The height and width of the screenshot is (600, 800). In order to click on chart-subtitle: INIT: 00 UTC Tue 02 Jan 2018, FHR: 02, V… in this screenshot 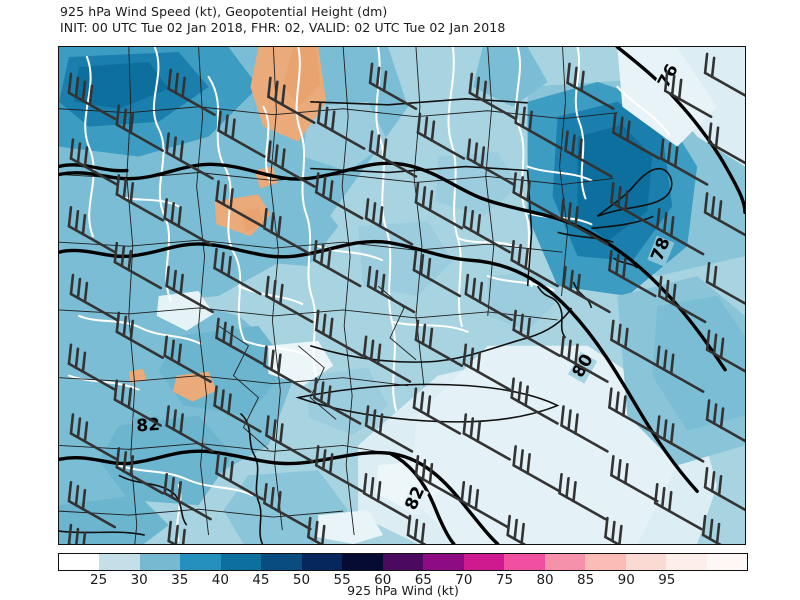, I will do `click(283, 27)`.